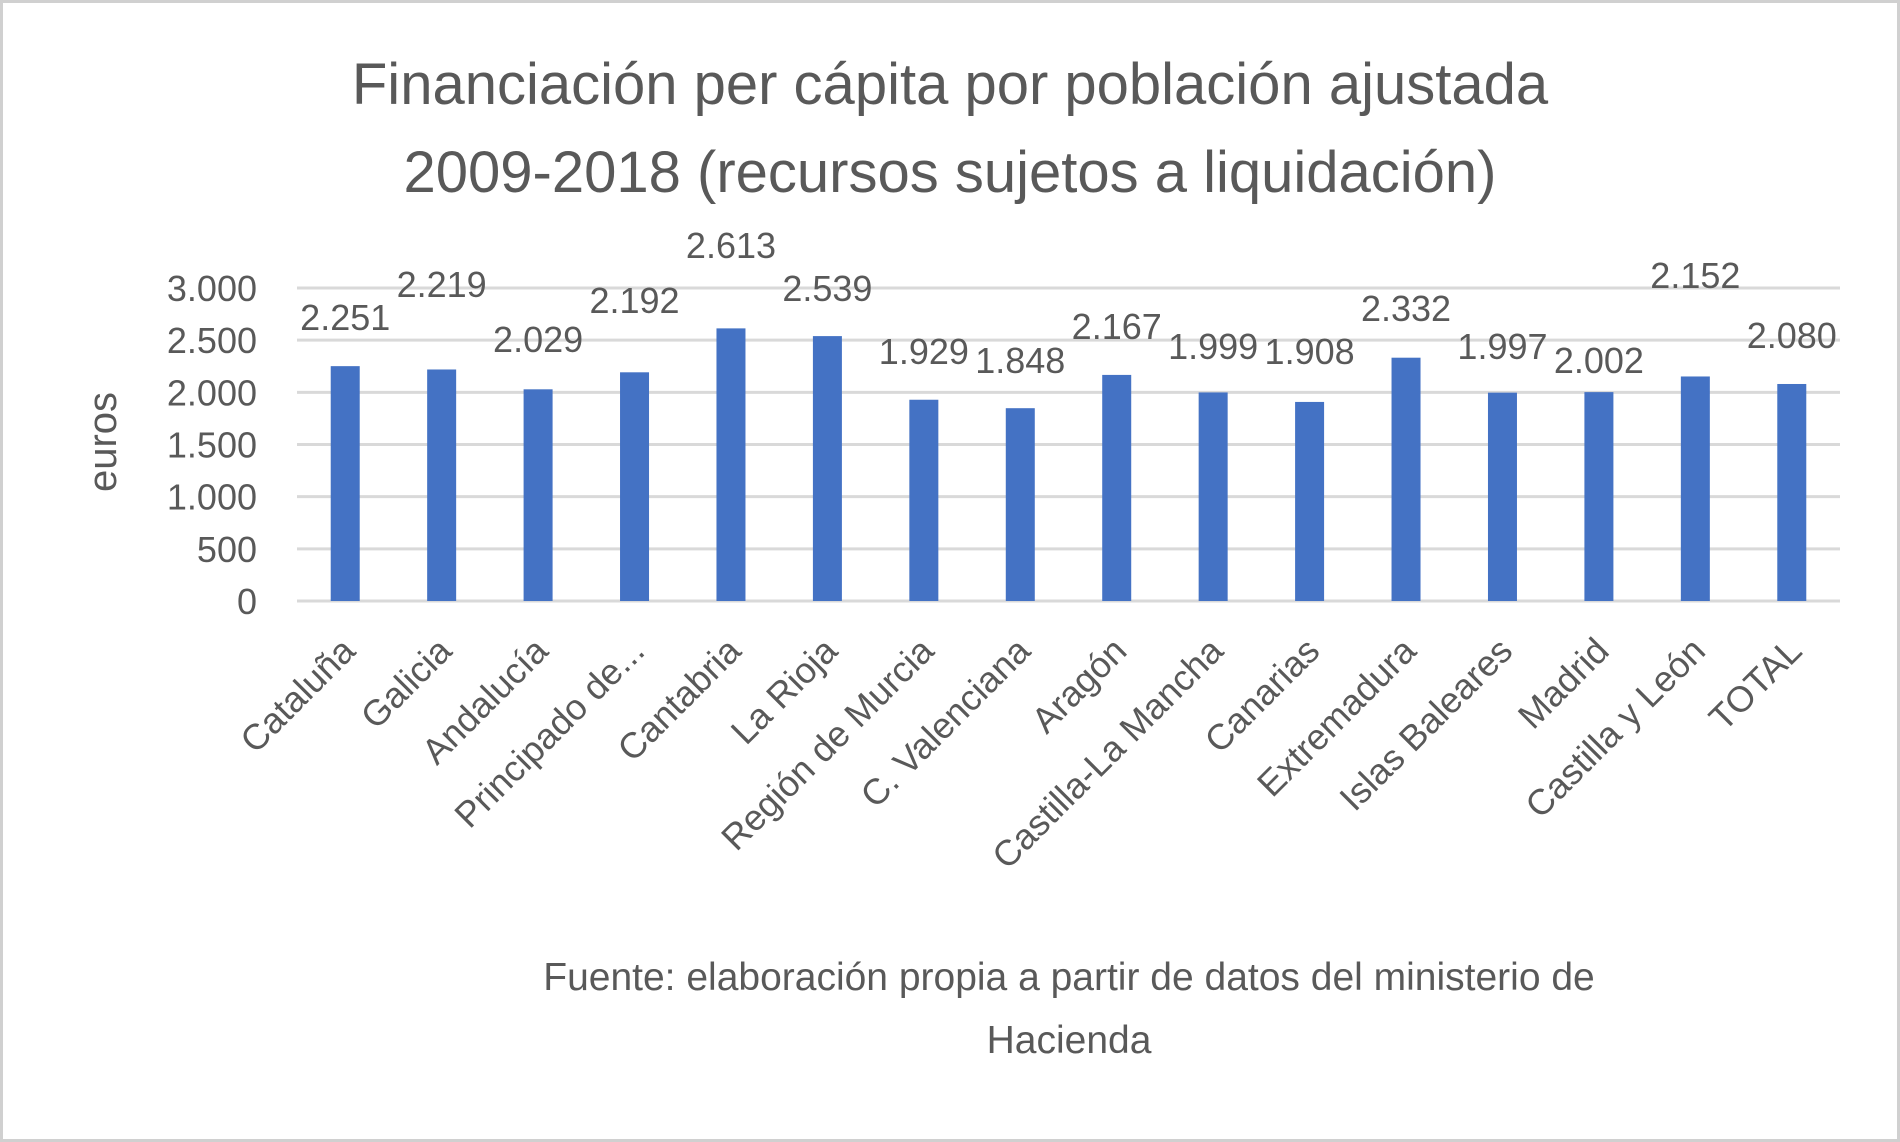 The height and width of the screenshot is (1142, 1900). I want to click on data-label: 2.002, so click(1599, 360).